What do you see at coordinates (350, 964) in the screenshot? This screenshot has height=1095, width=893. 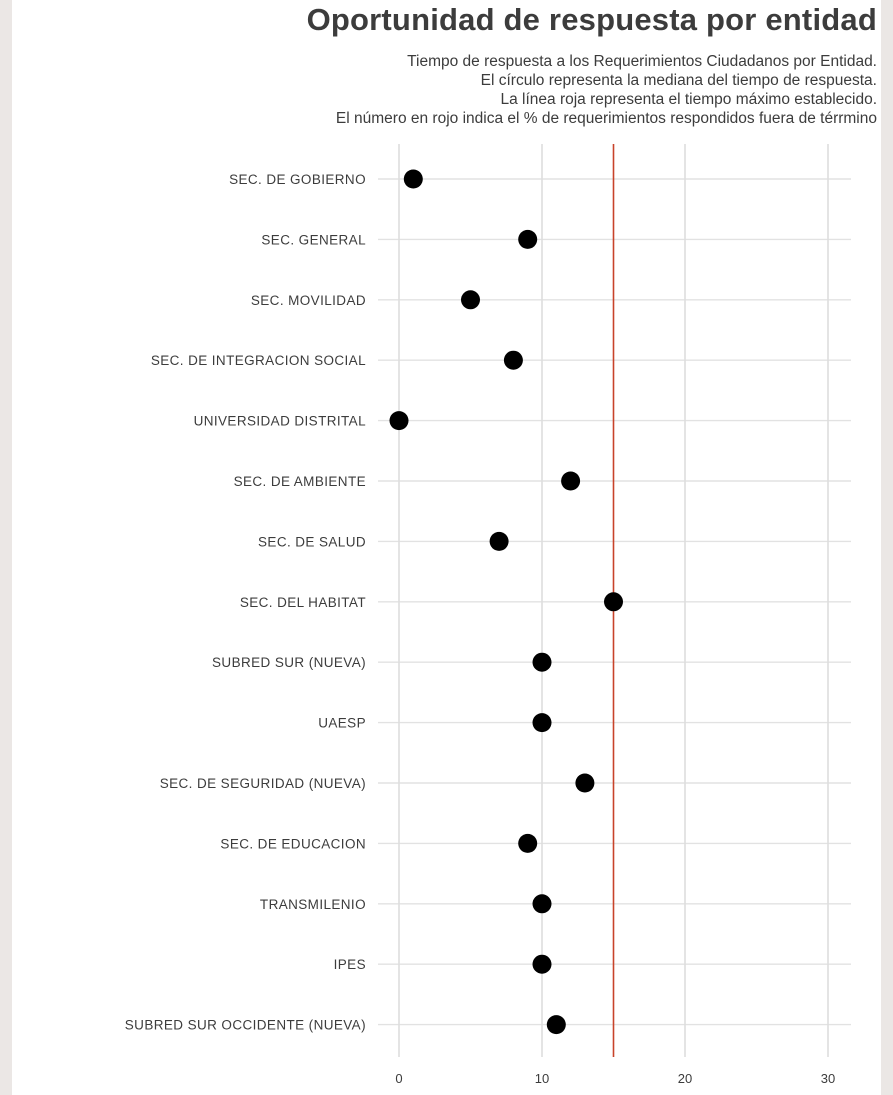 I see `y-label-ipes: IPES` at bounding box center [350, 964].